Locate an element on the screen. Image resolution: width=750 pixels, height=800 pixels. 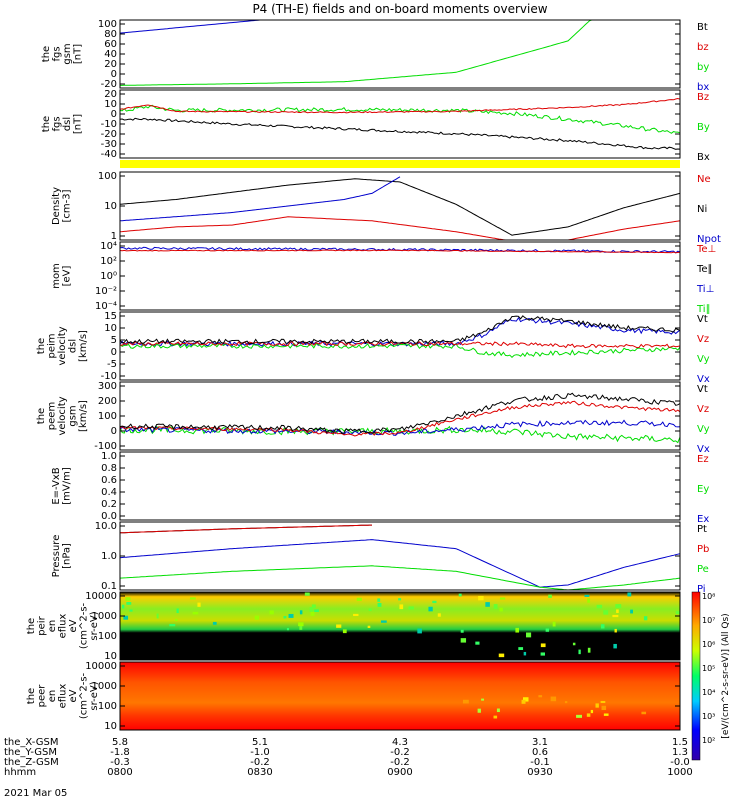
ytick-label: 60 is located at coordinates (110, 44).